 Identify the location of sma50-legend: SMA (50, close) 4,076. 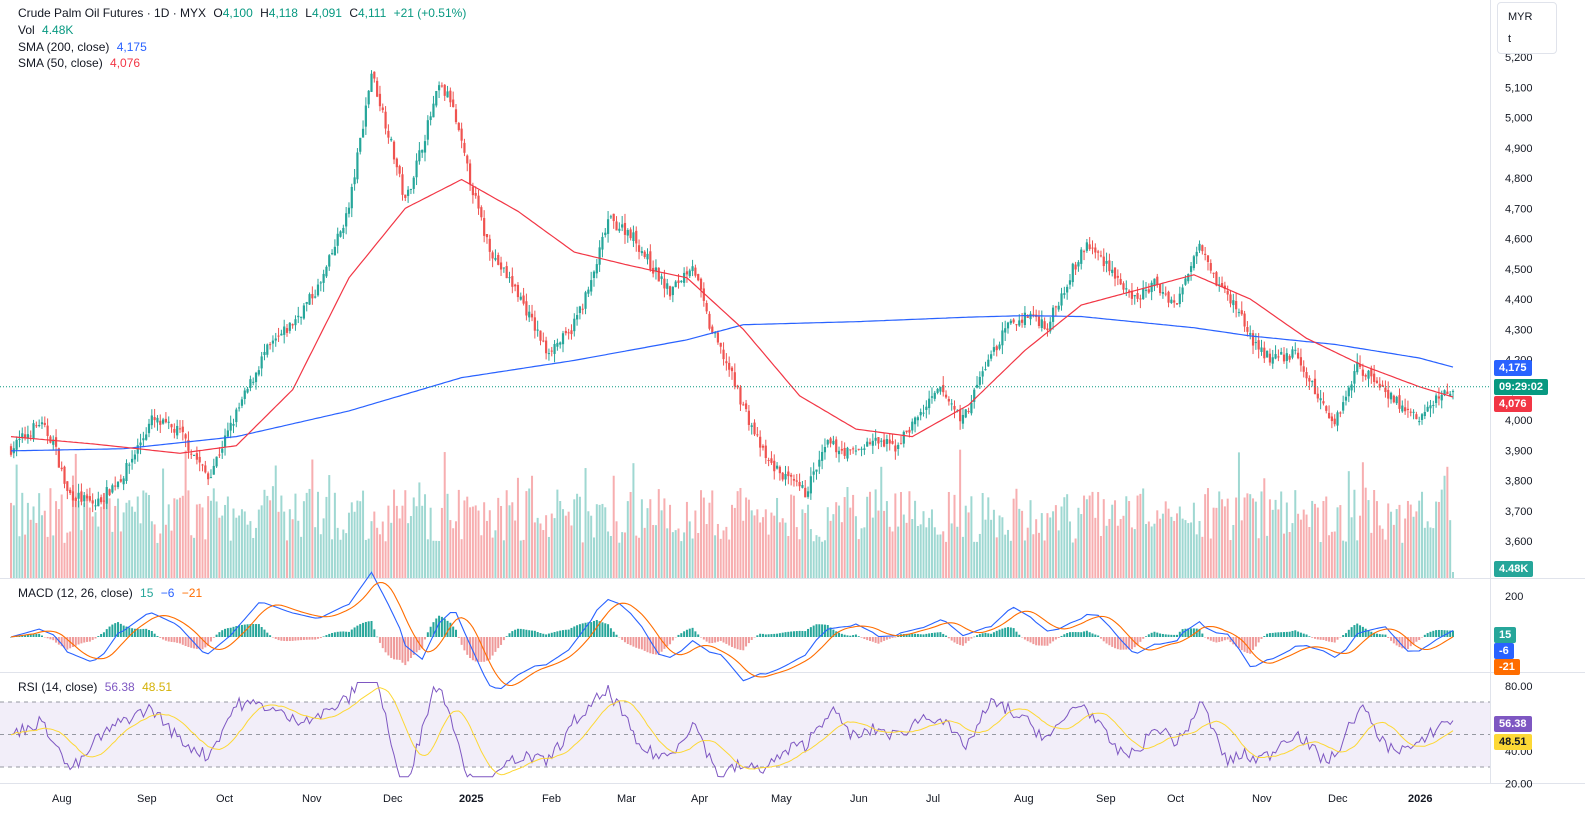
(81, 63).